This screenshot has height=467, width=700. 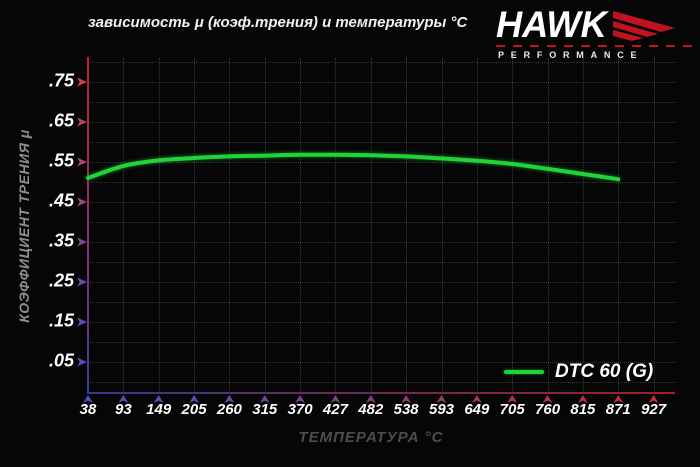 I want to click on legend: DTC 60 (G), so click(x=578, y=372).